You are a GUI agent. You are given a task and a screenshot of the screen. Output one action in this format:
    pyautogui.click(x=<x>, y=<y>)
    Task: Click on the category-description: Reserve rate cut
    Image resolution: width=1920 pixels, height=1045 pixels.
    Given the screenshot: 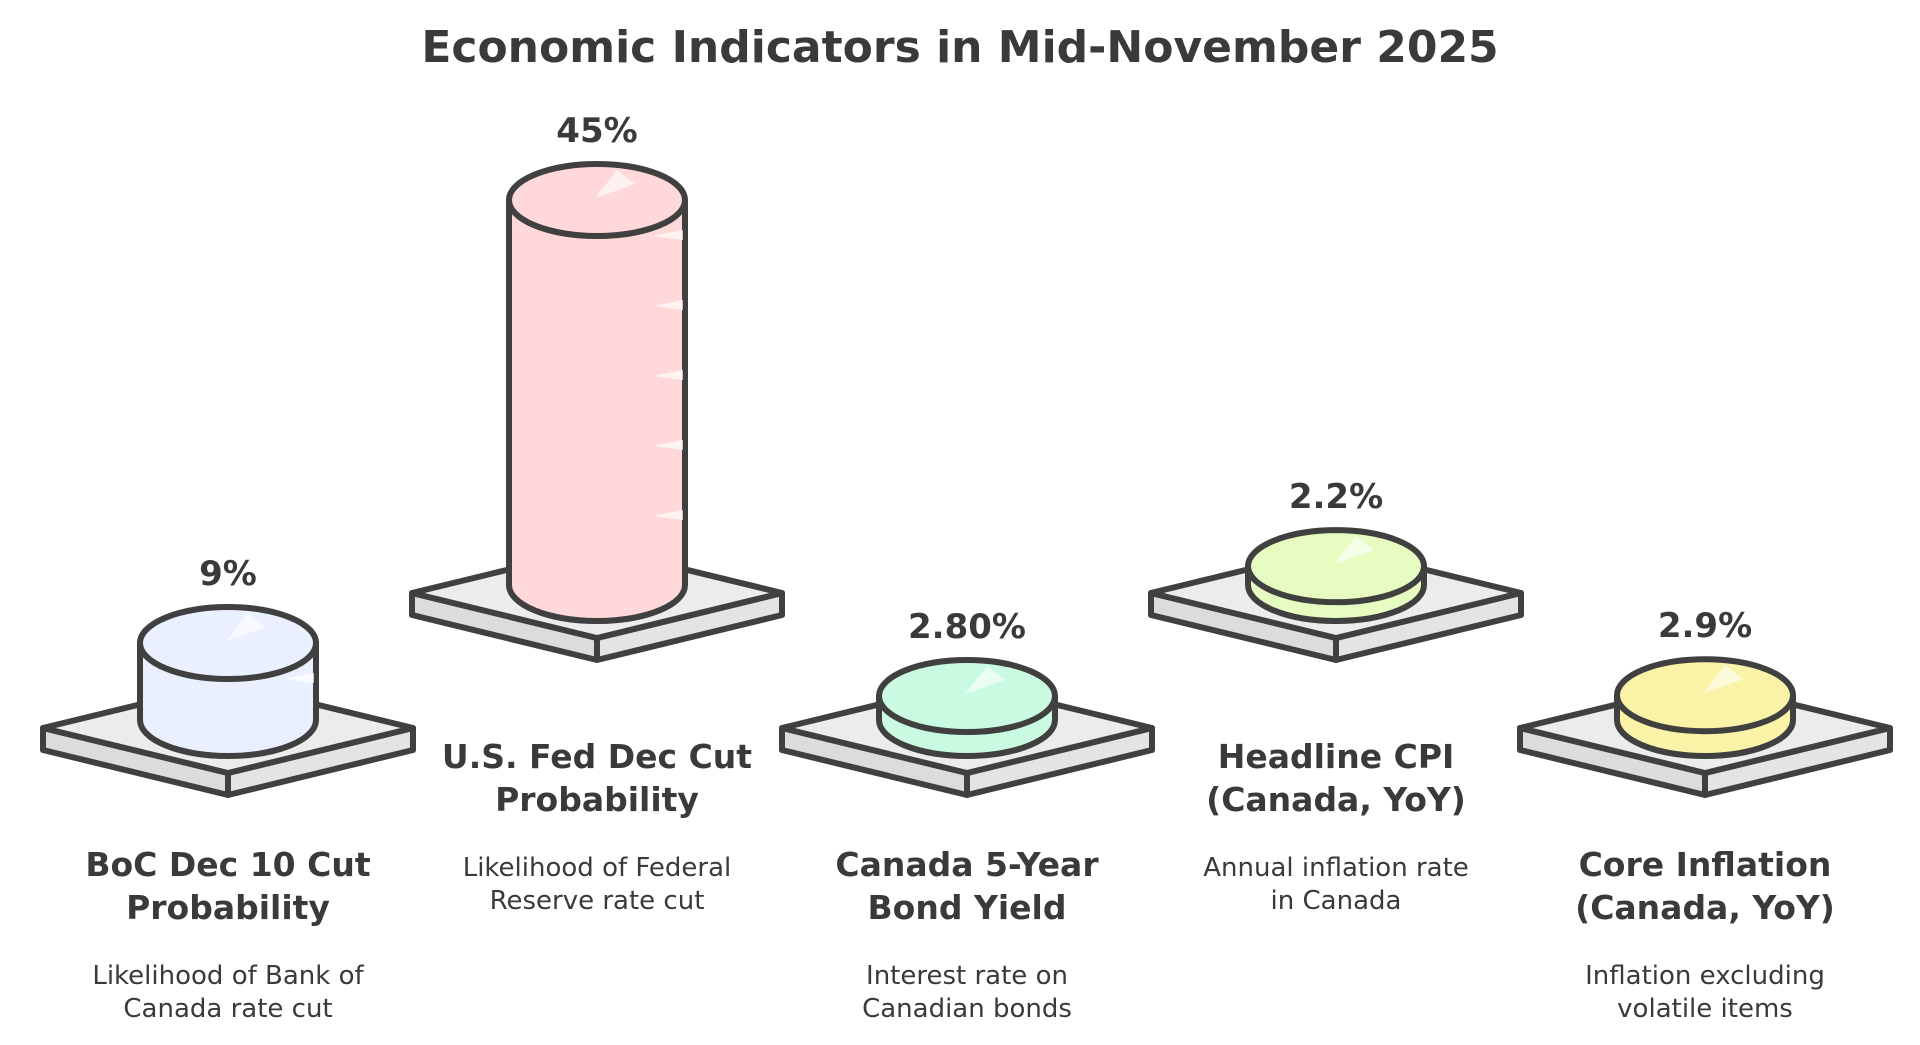 What is the action you would take?
    pyautogui.click(x=597, y=901)
    